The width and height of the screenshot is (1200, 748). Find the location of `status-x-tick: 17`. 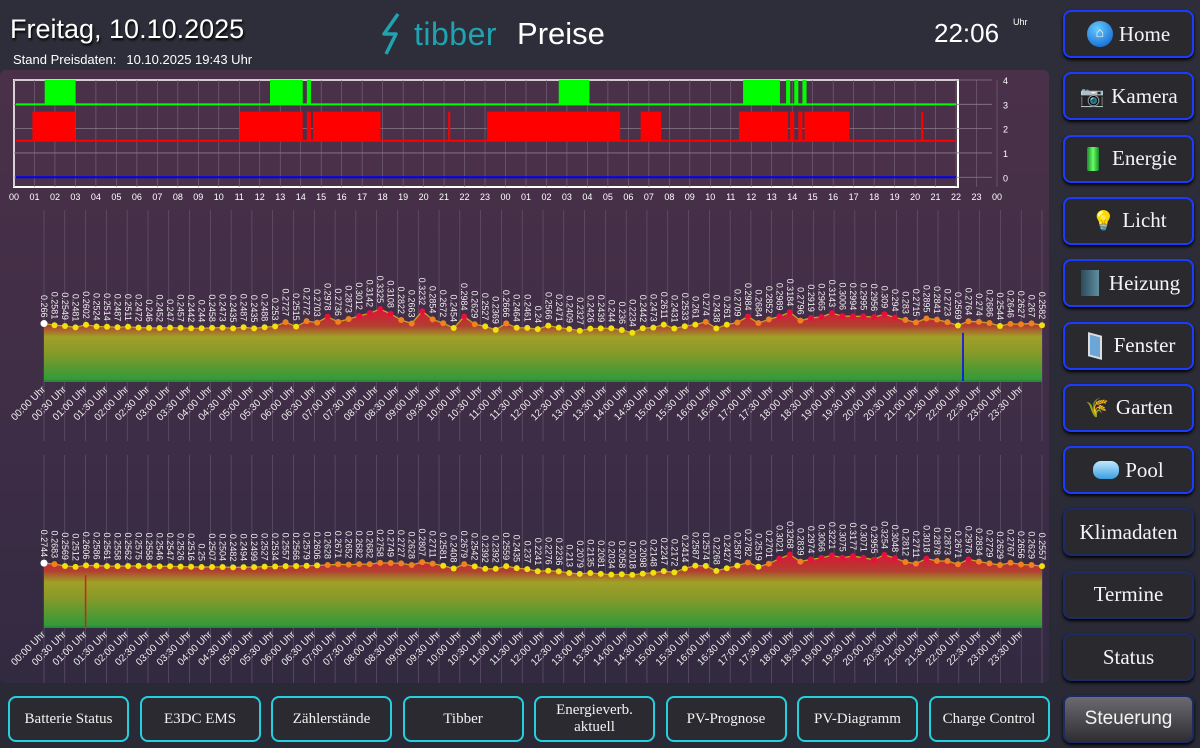

status-x-tick: 17 is located at coordinates (362, 197).